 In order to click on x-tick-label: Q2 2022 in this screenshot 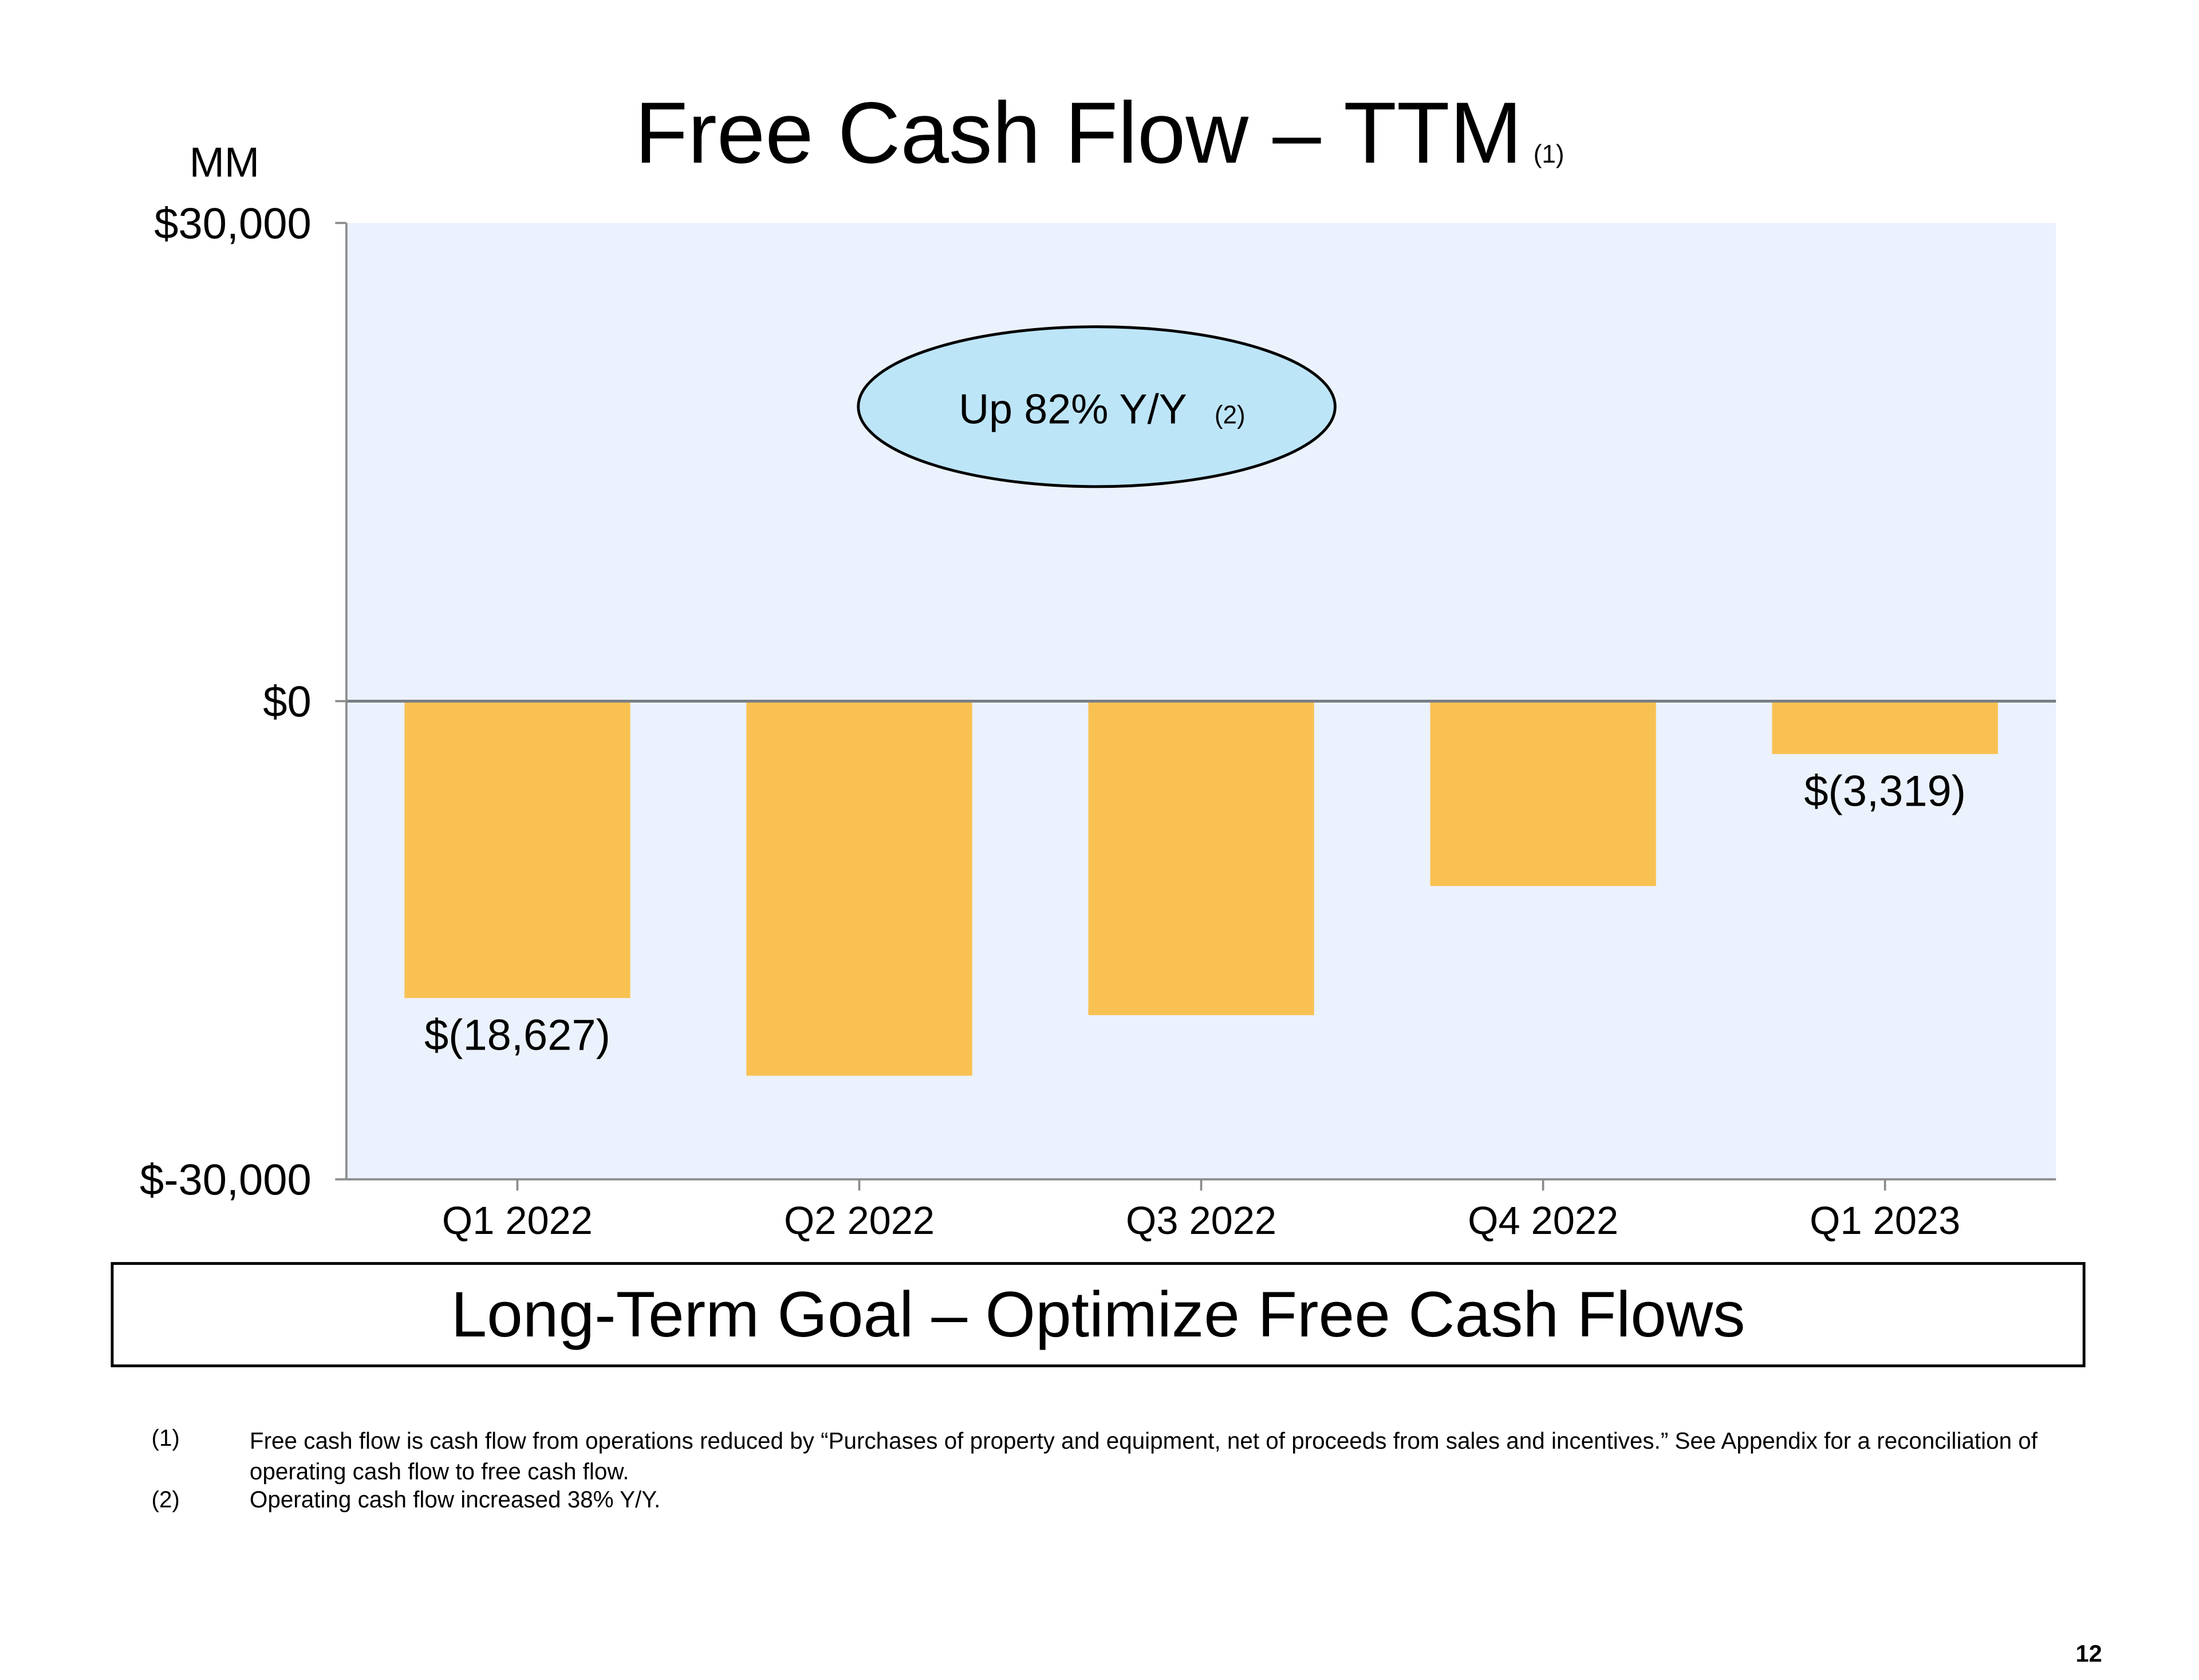, I will do `click(859, 1220)`.